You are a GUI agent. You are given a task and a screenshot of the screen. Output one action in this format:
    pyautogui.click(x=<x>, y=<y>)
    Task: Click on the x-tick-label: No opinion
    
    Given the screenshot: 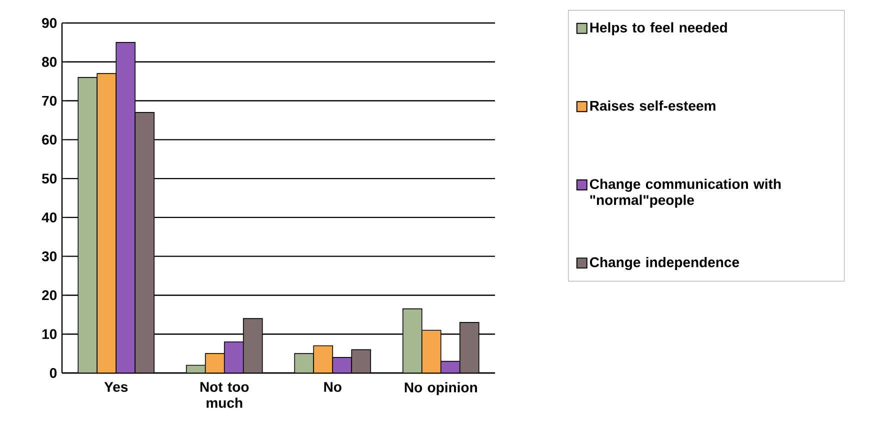 What is the action you would take?
    pyautogui.click(x=440, y=389)
    